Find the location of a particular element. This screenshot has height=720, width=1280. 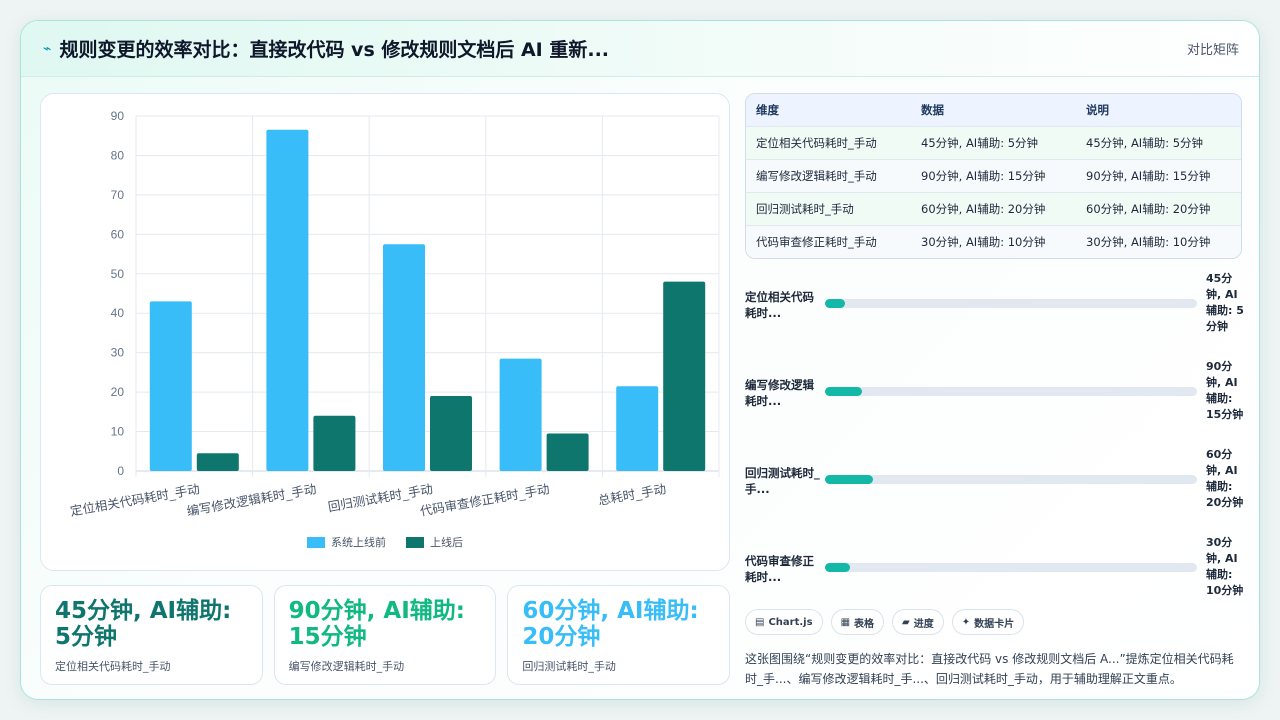

table-cell: 定位相关代码耗时_手动 is located at coordinates (828, 142).